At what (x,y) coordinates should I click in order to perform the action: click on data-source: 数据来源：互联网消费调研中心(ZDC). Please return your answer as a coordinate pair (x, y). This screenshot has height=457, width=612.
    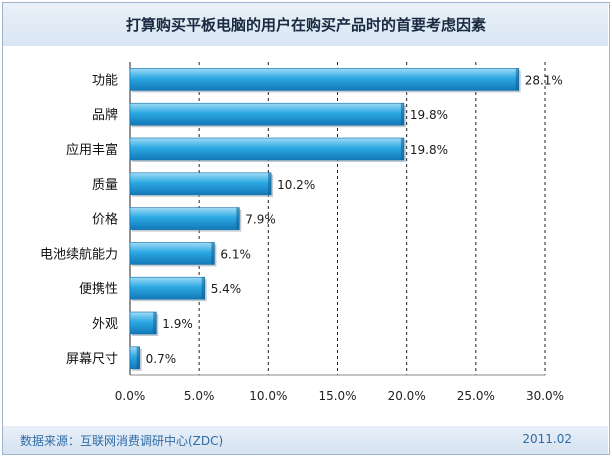
    Looking at the image, I should click on (122, 441).